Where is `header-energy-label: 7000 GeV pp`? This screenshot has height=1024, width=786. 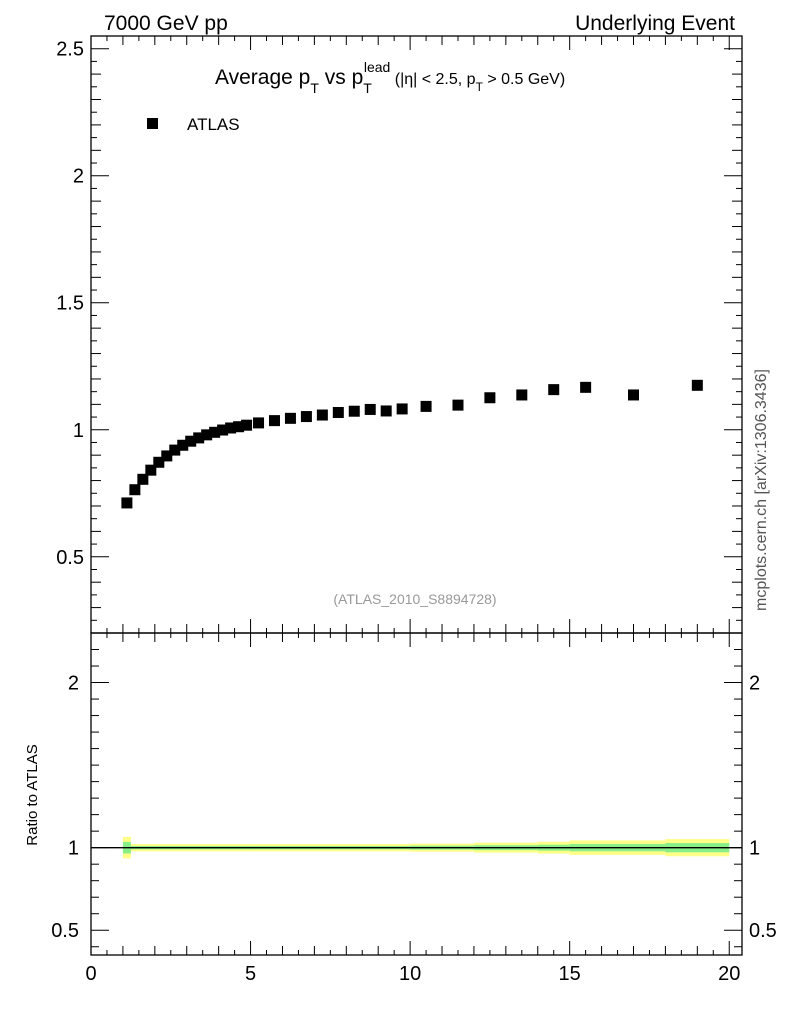 header-energy-label: 7000 GeV pp is located at coordinates (166, 23).